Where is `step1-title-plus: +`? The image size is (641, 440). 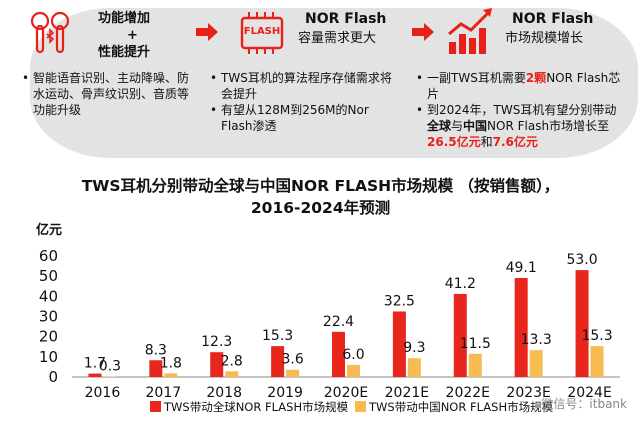
step1-title-plus: + is located at coordinates (132, 35).